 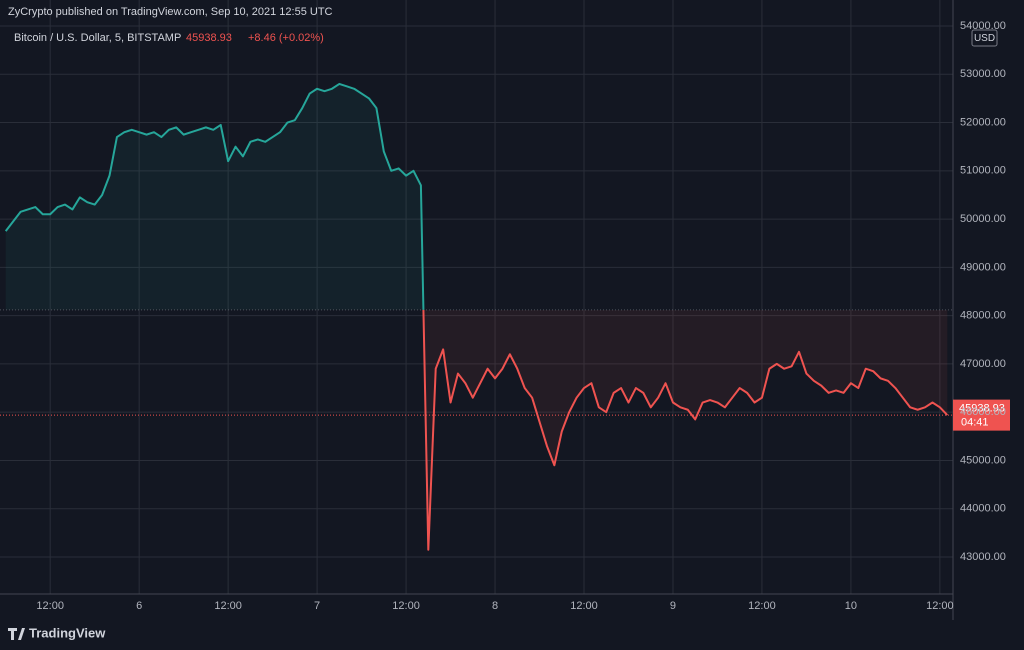 What do you see at coordinates (982, 409) in the screenshot?
I see `price-label-value: 45938.93` at bounding box center [982, 409].